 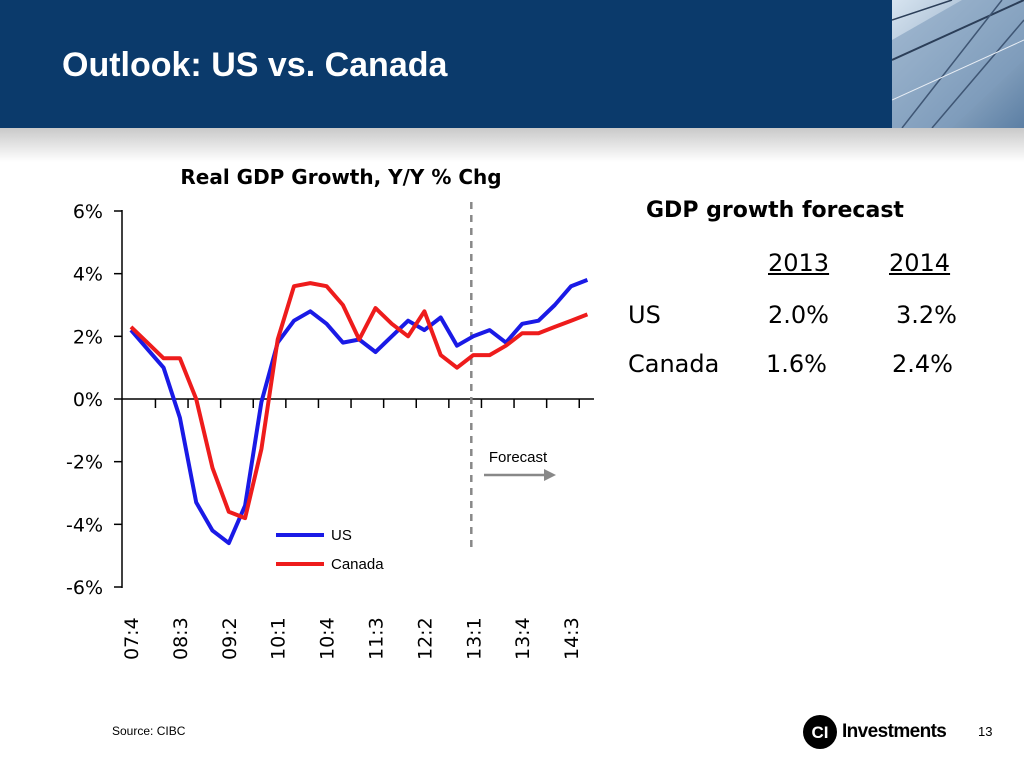 I want to click on x-tick-label: 11:3, so click(x=377, y=638).